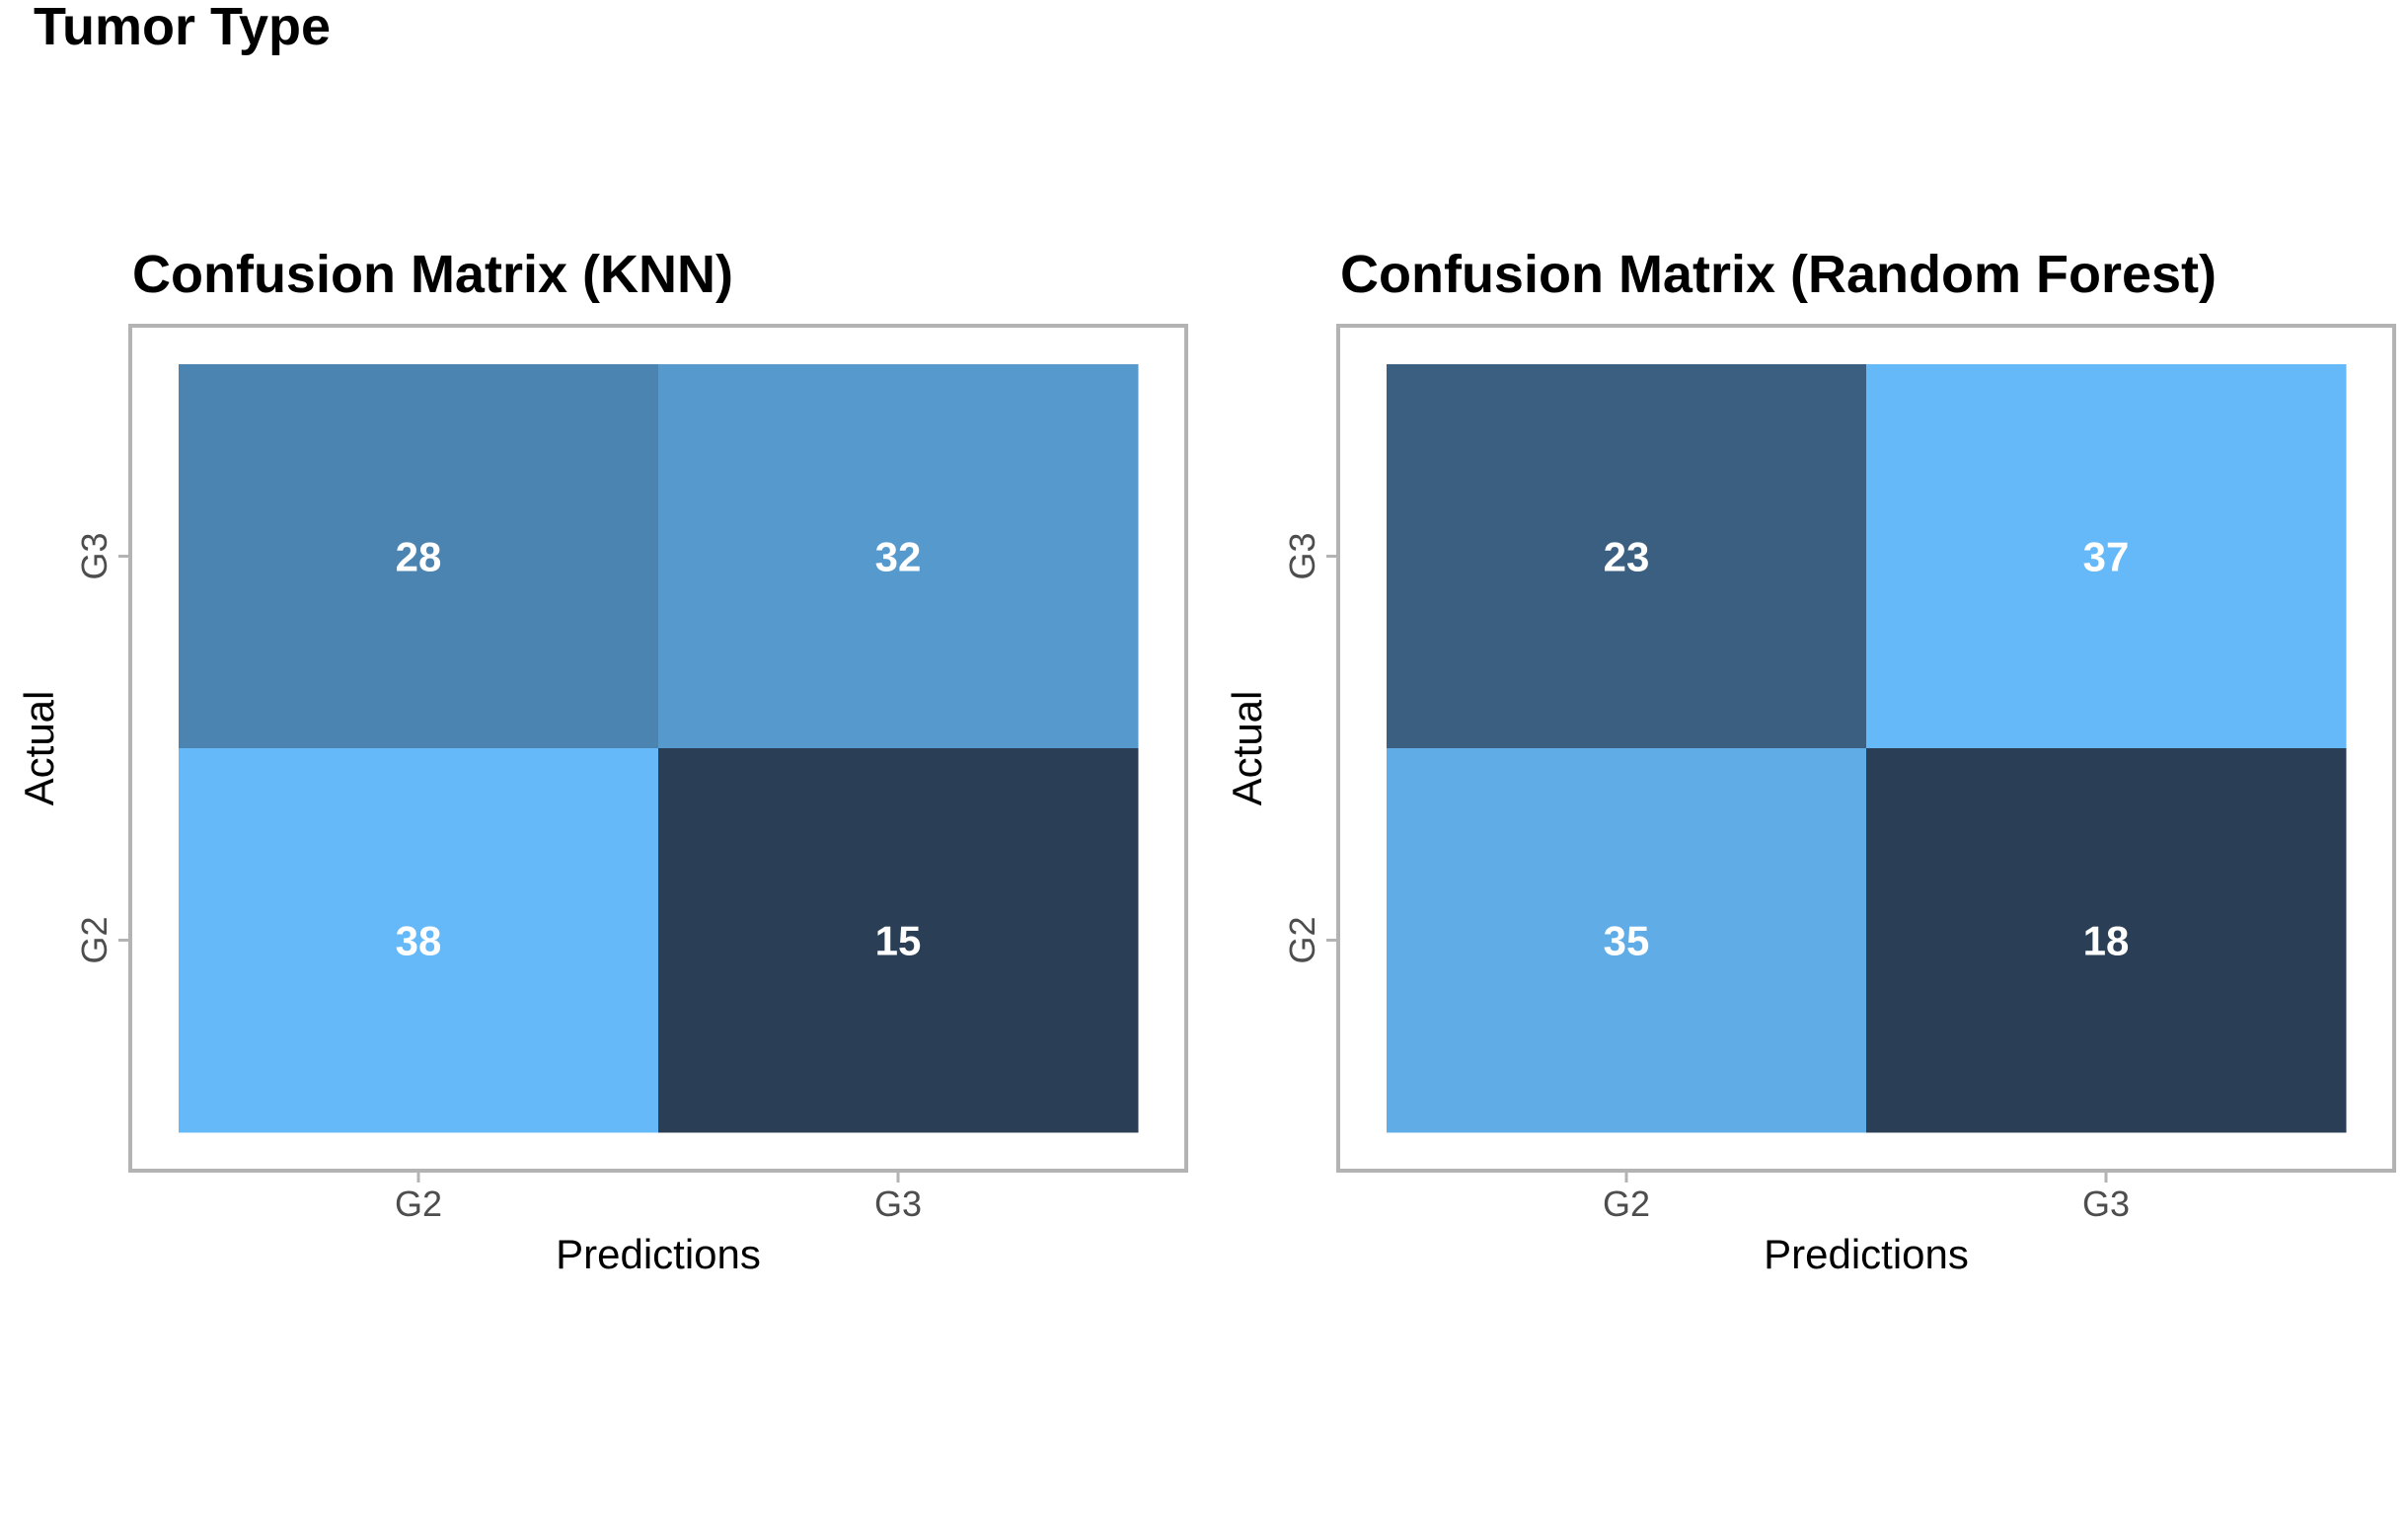  I want to click on cell-value-label: 18, so click(2106, 941).